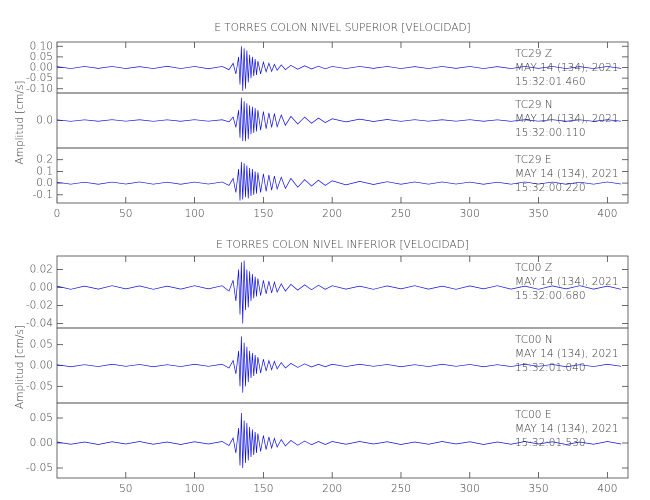 The width and height of the screenshot is (650, 500). Describe the element at coordinates (533, 268) in the screenshot. I see `station-label: TC00 Z` at that location.